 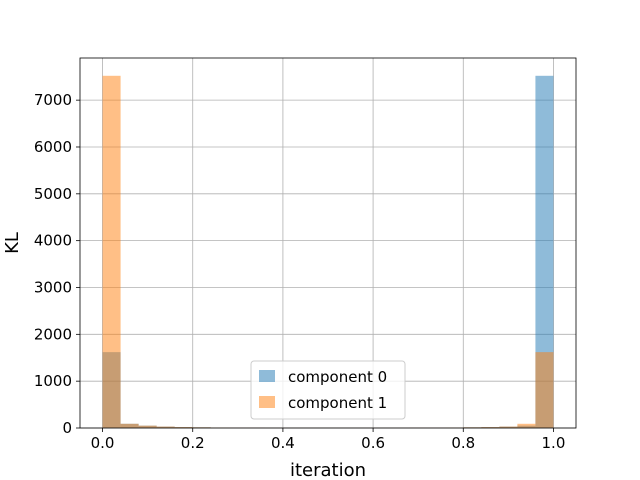 I want to click on legend-label-component-0: component 0, so click(x=337, y=377).